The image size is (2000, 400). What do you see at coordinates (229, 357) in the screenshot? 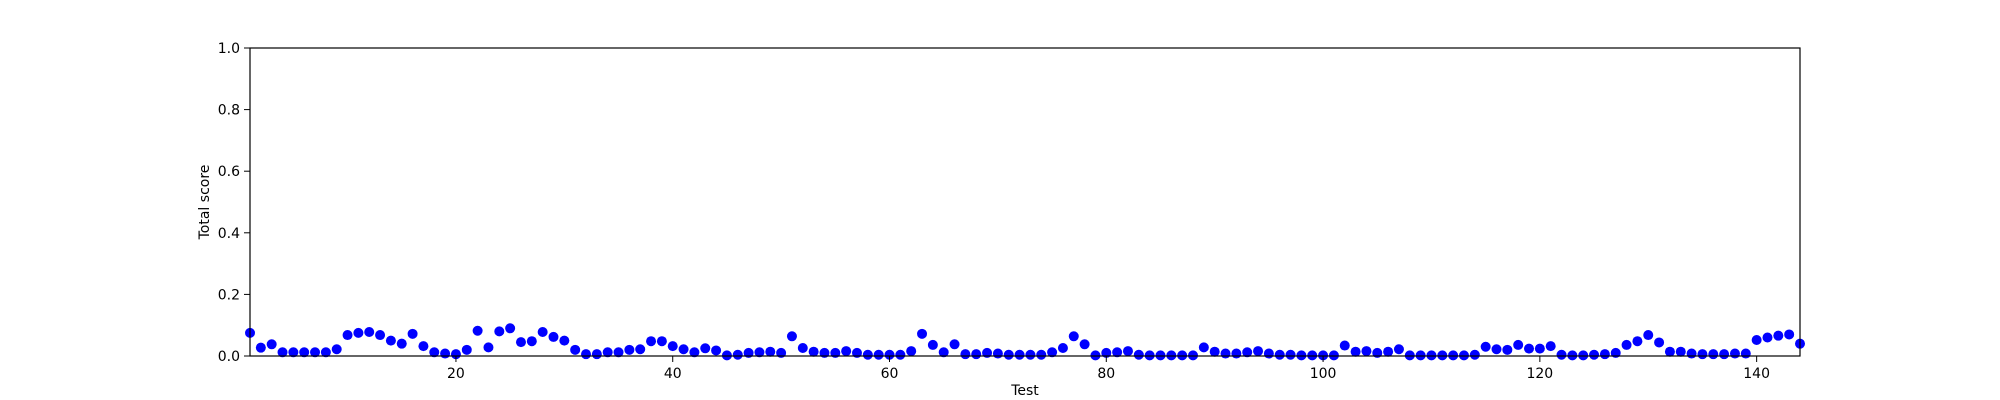
I see `y-tick-label: 0.0` at bounding box center [229, 357].